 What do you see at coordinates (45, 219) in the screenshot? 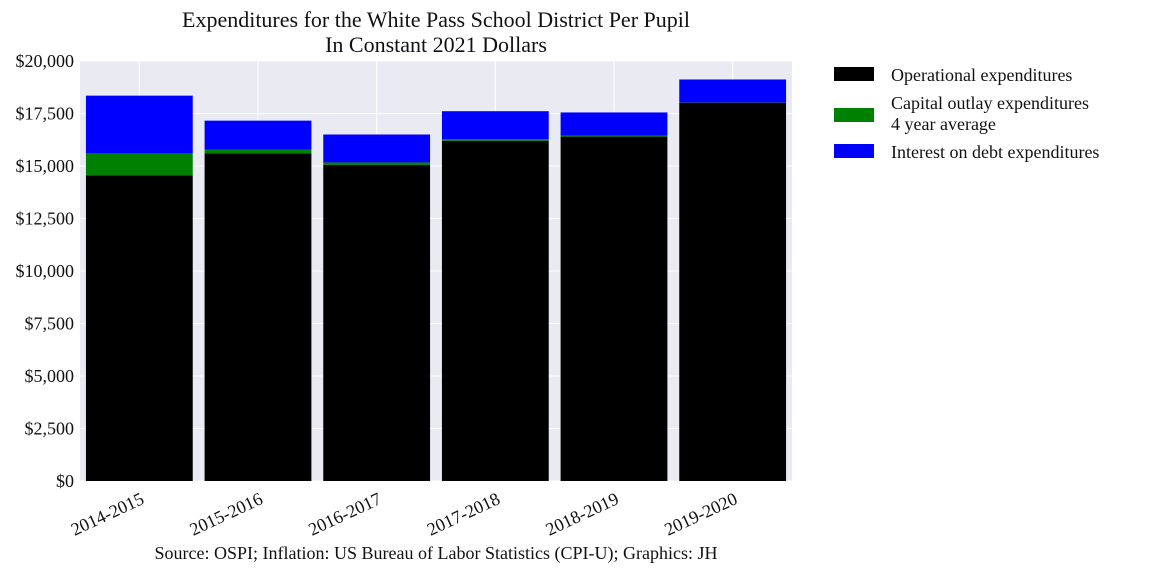
I see `y-tick-label: $12,500` at bounding box center [45, 219].